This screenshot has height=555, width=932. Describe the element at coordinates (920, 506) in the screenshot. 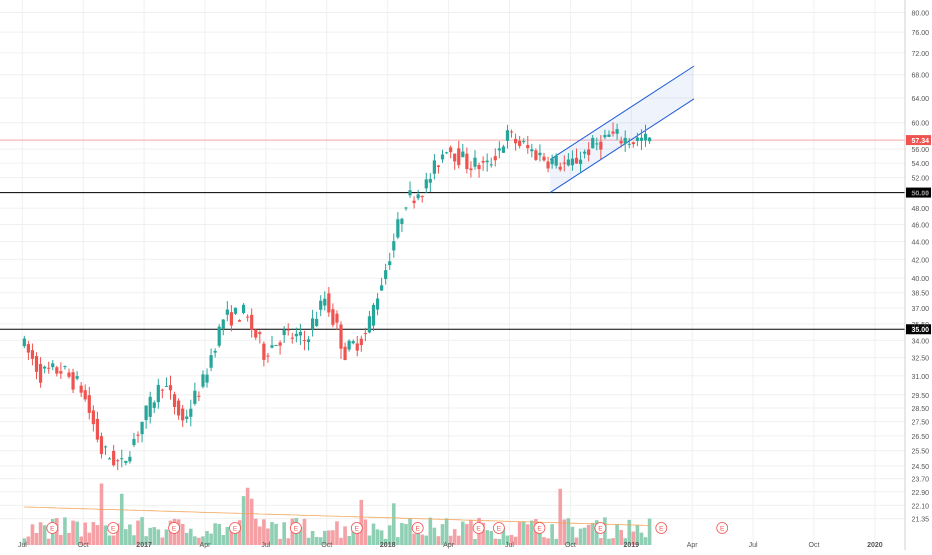

I see `y-tick-label: 22.10` at that location.